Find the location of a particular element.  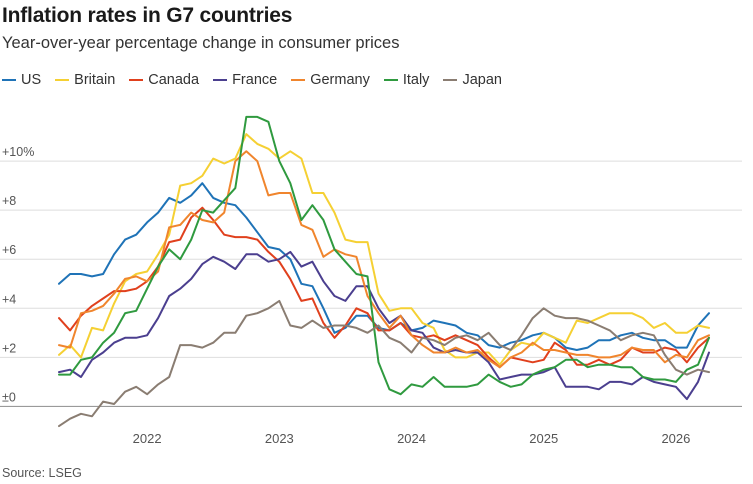

y-tick-label: +6 is located at coordinates (9, 250).